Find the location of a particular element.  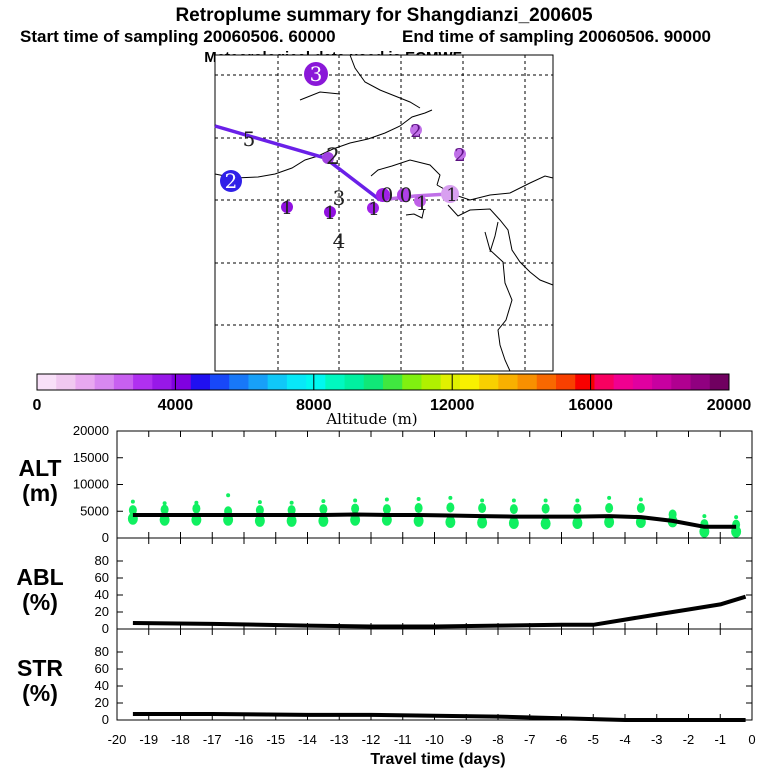

x-tick-label: -2 is located at coordinates (689, 739).